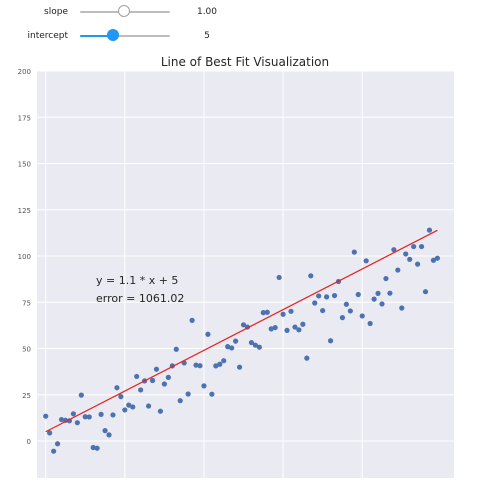 This screenshot has height=481, width=498. Describe the element at coordinates (24, 72) in the screenshot. I see `y-tick-label: 200` at that location.